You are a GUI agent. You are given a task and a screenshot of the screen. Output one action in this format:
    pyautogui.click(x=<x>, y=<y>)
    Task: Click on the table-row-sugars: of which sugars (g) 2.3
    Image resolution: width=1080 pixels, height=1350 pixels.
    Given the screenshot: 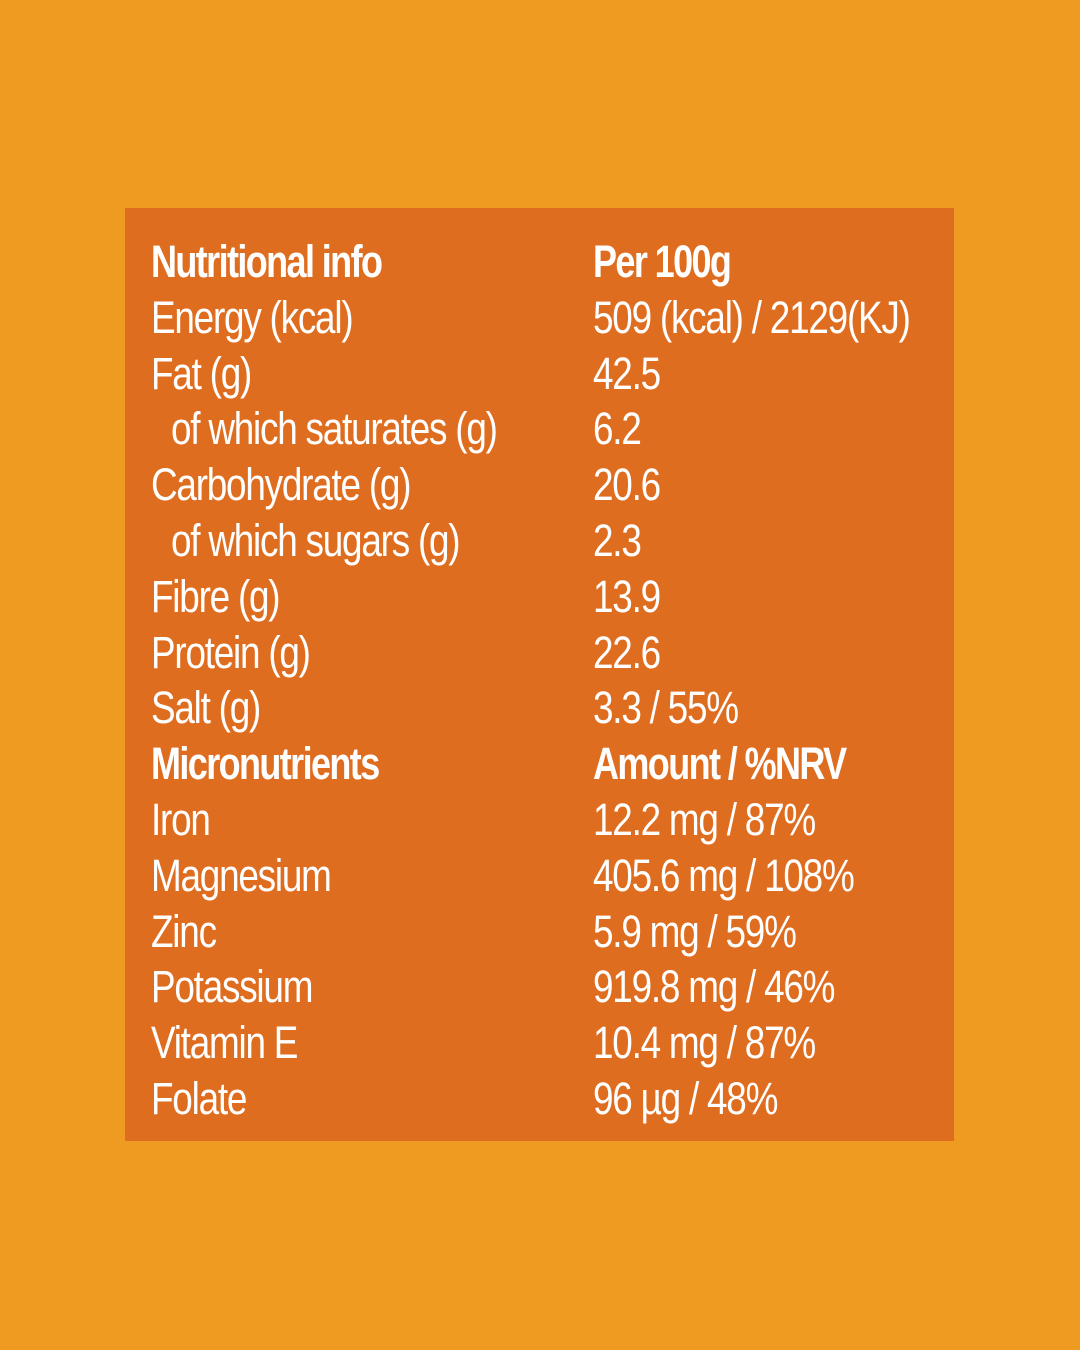 What is the action you would take?
    pyautogui.click(x=546, y=541)
    